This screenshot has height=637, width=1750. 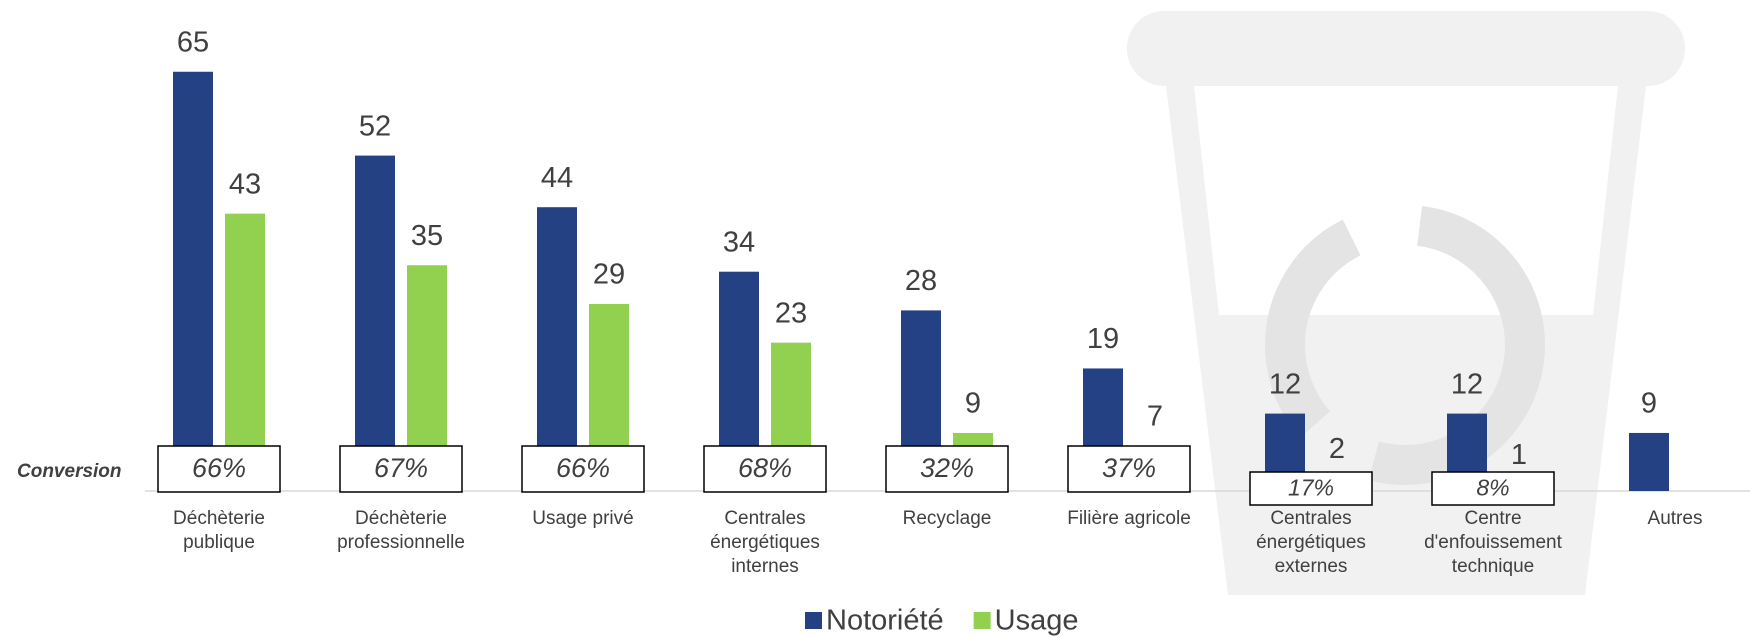 What do you see at coordinates (1037, 621) in the screenshot?
I see `legend-label: Usage` at bounding box center [1037, 621].